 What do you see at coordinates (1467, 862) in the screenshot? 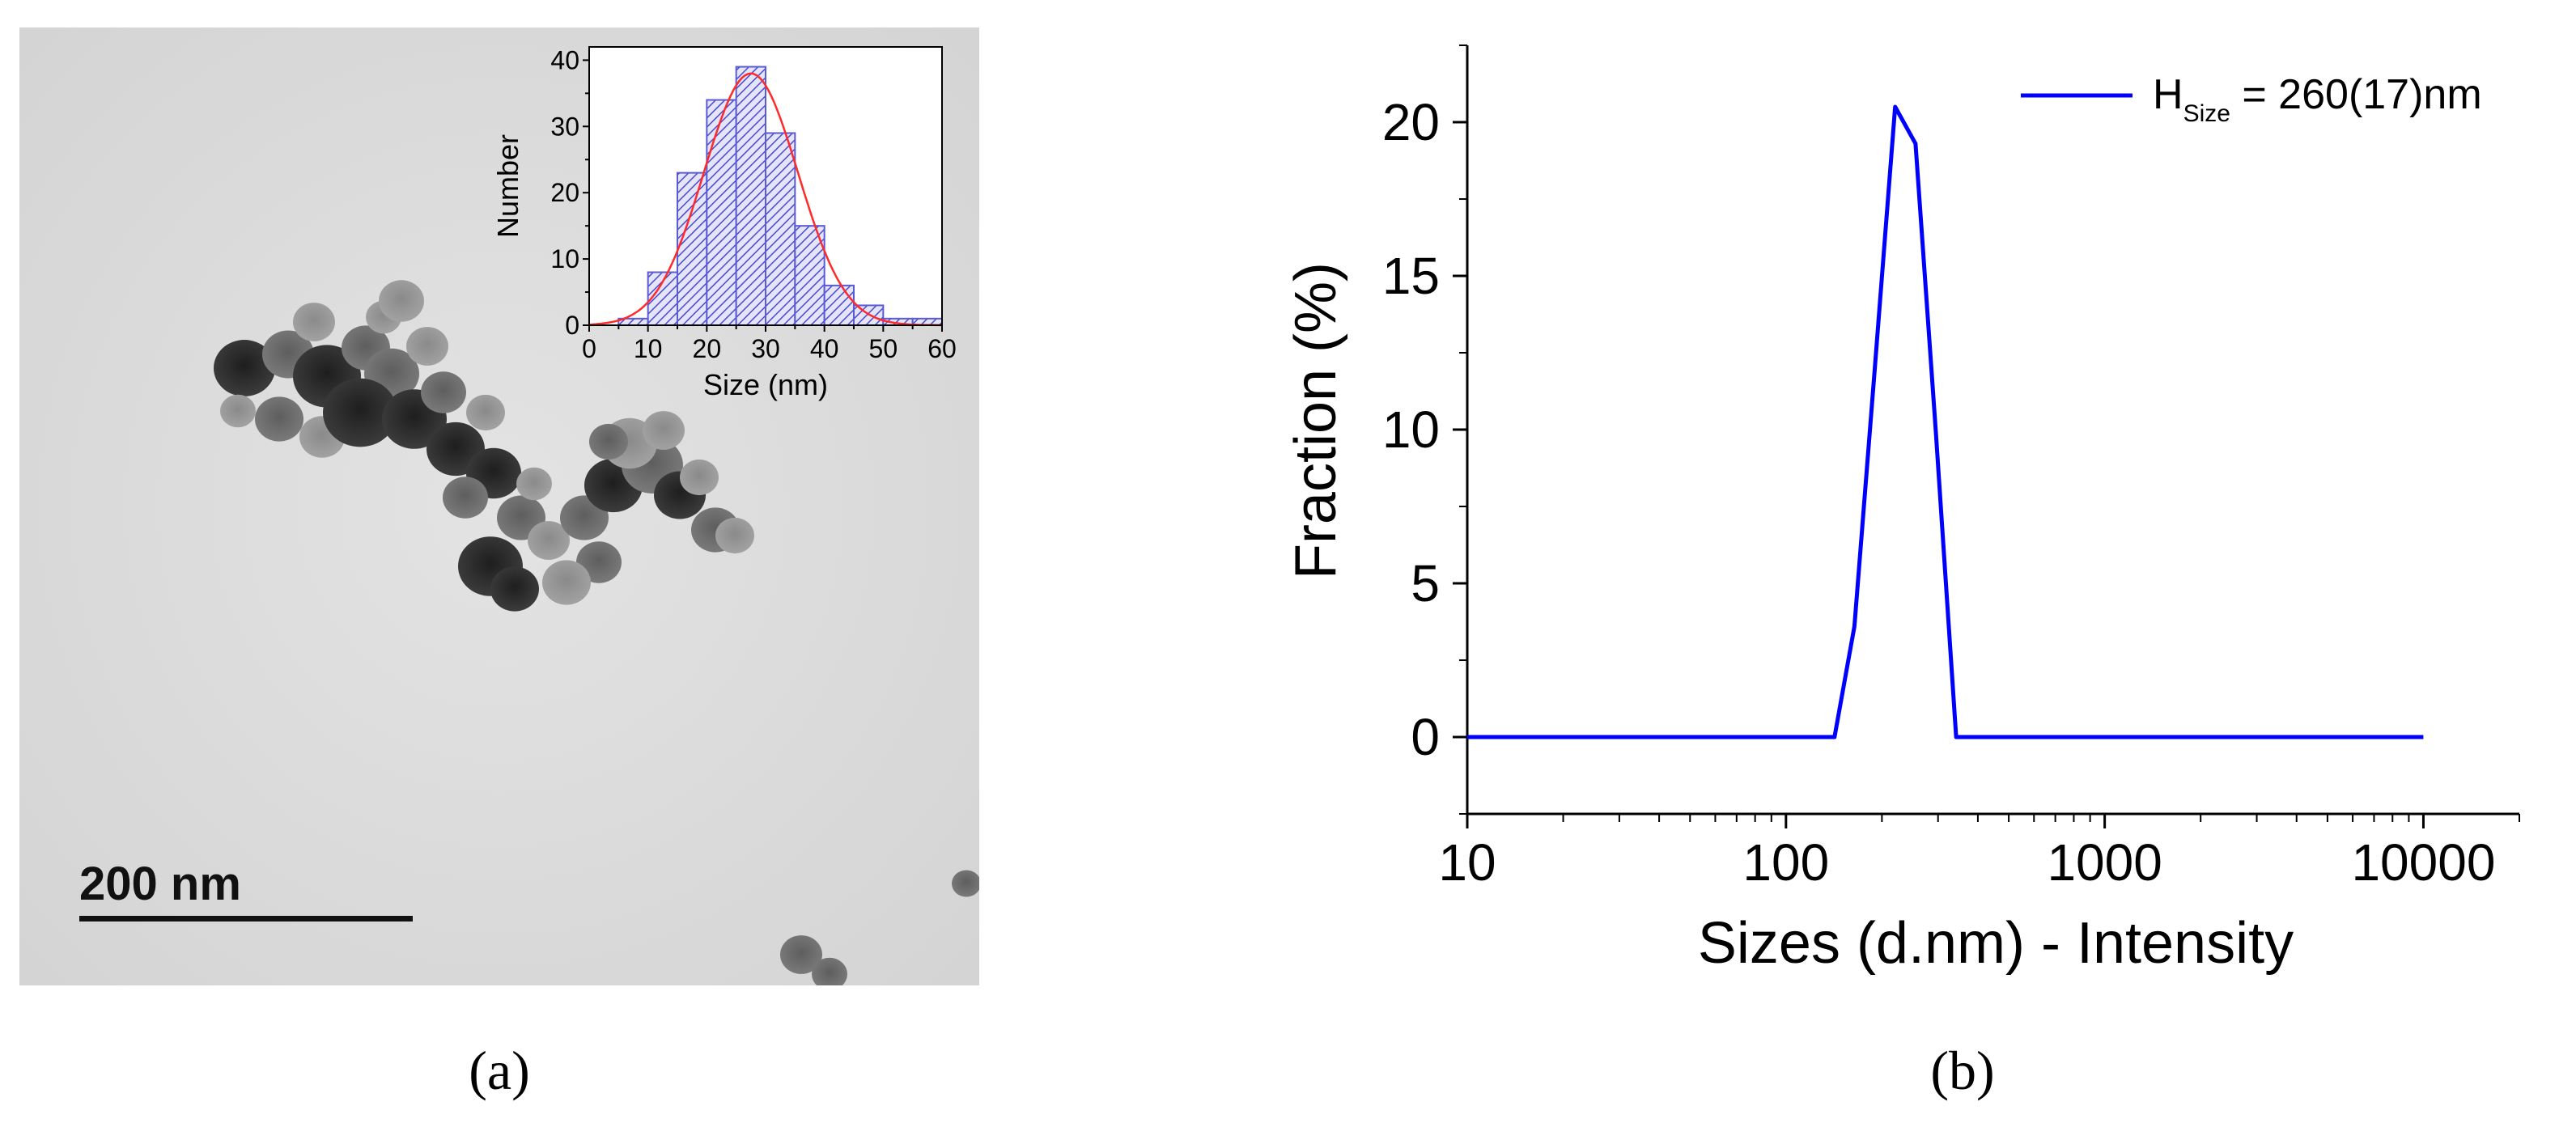
I see `dls-x-tick-label: 10` at bounding box center [1467, 862].